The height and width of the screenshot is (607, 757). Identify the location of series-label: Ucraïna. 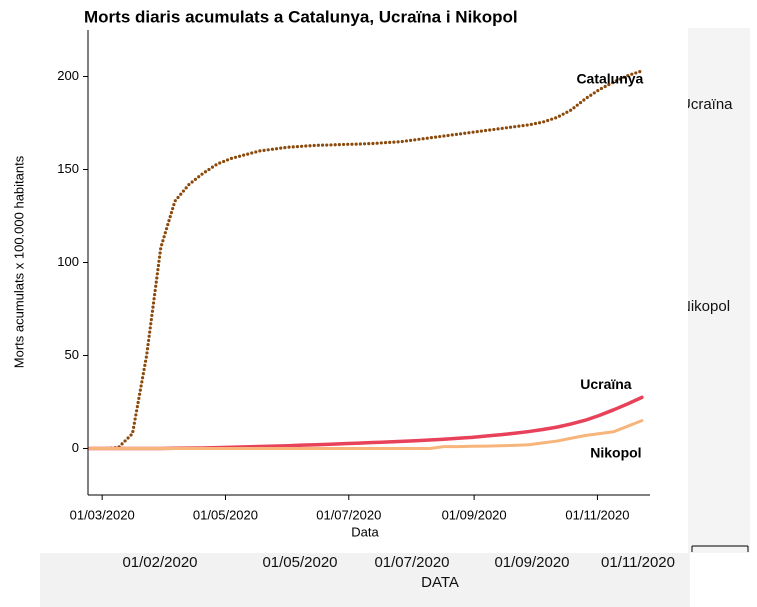
(606, 384).